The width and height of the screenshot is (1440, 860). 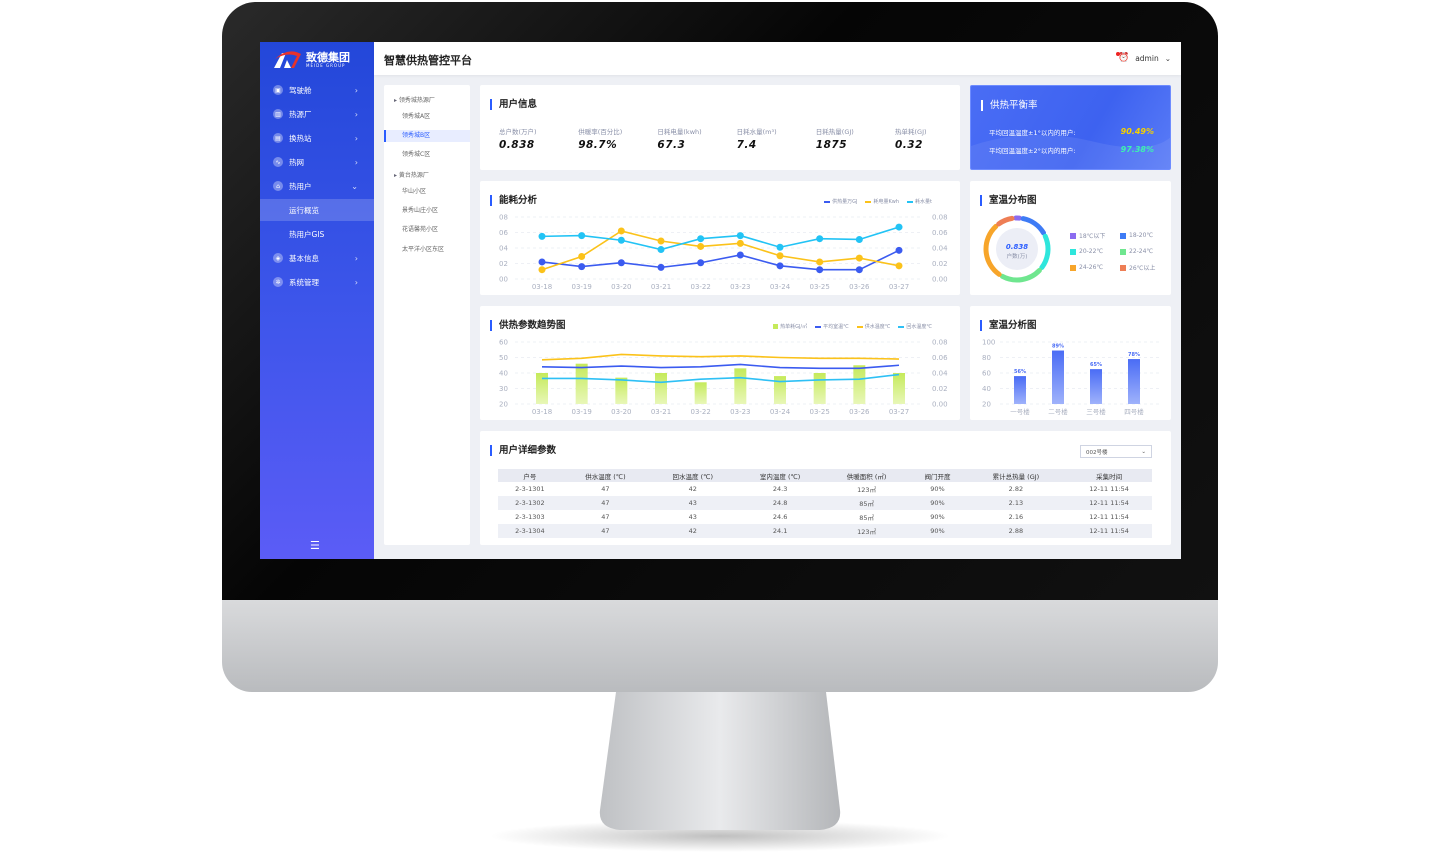 I want to click on x-tick-label: 03-19, so click(x=581, y=412).